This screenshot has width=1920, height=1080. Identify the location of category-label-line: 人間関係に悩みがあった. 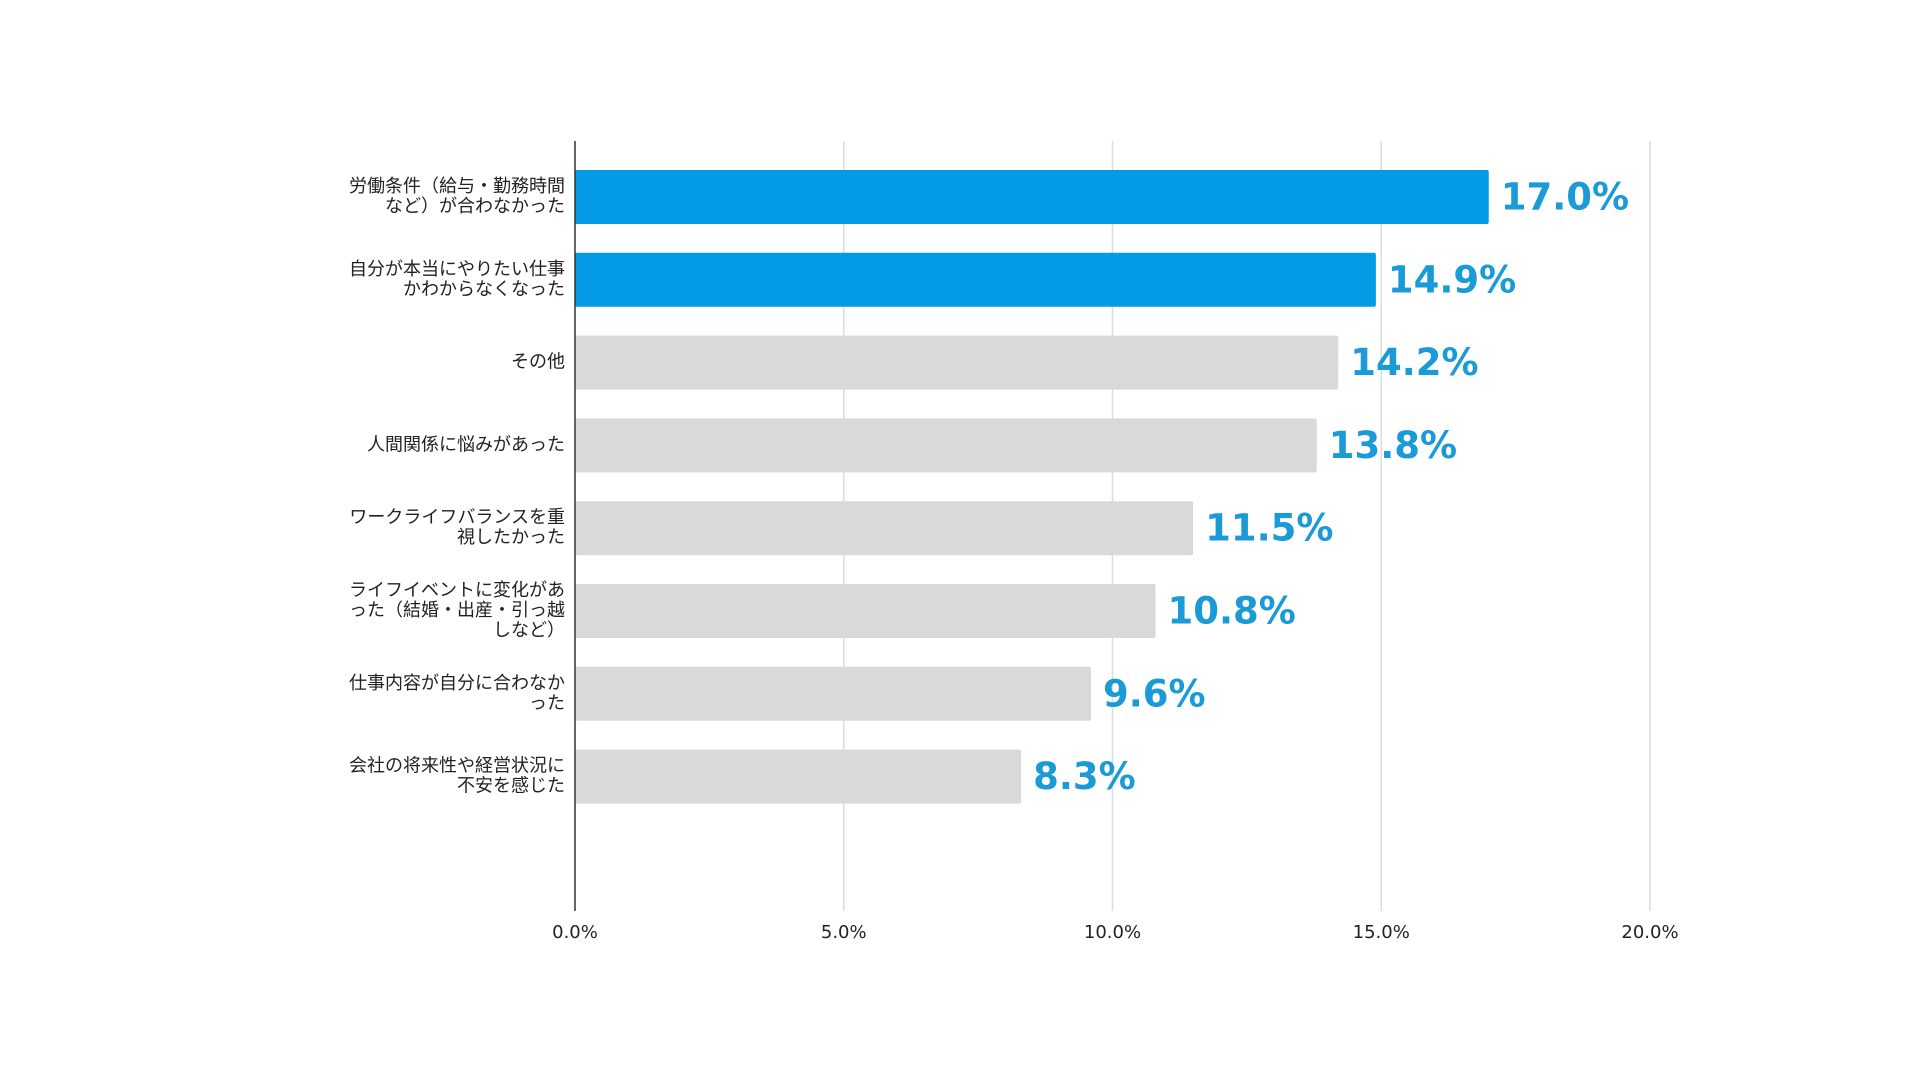
(466, 444).